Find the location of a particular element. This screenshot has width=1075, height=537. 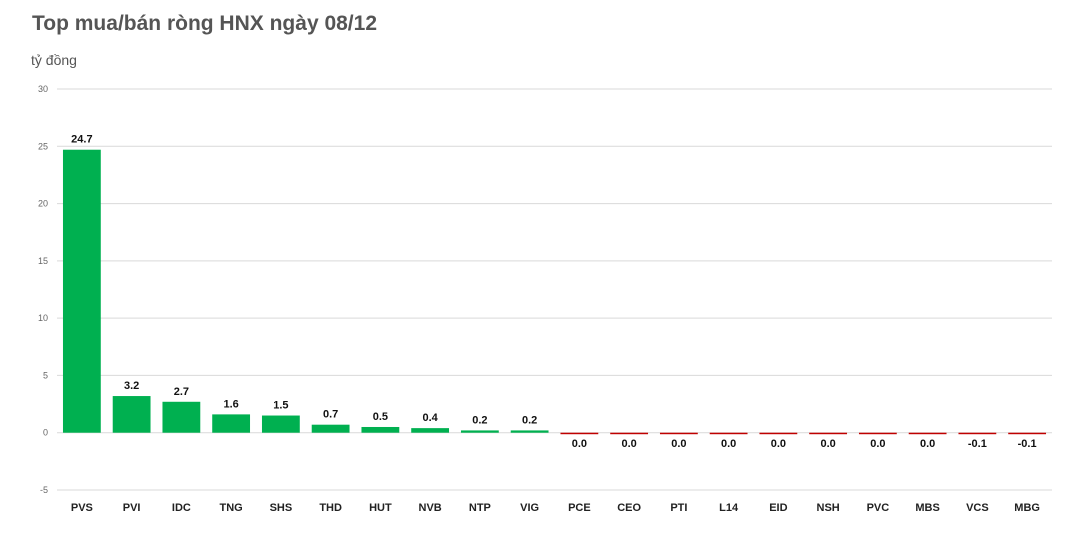

bar-vig is located at coordinates (529, 431).